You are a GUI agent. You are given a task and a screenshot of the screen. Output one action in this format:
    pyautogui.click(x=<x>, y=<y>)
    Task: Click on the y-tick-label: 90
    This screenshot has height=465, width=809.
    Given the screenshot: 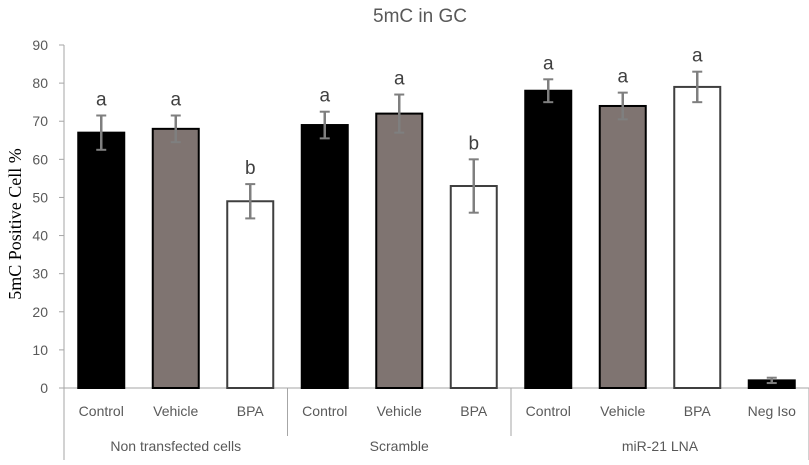 What is the action you would take?
    pyautogui.click(x=40, y=45)
    